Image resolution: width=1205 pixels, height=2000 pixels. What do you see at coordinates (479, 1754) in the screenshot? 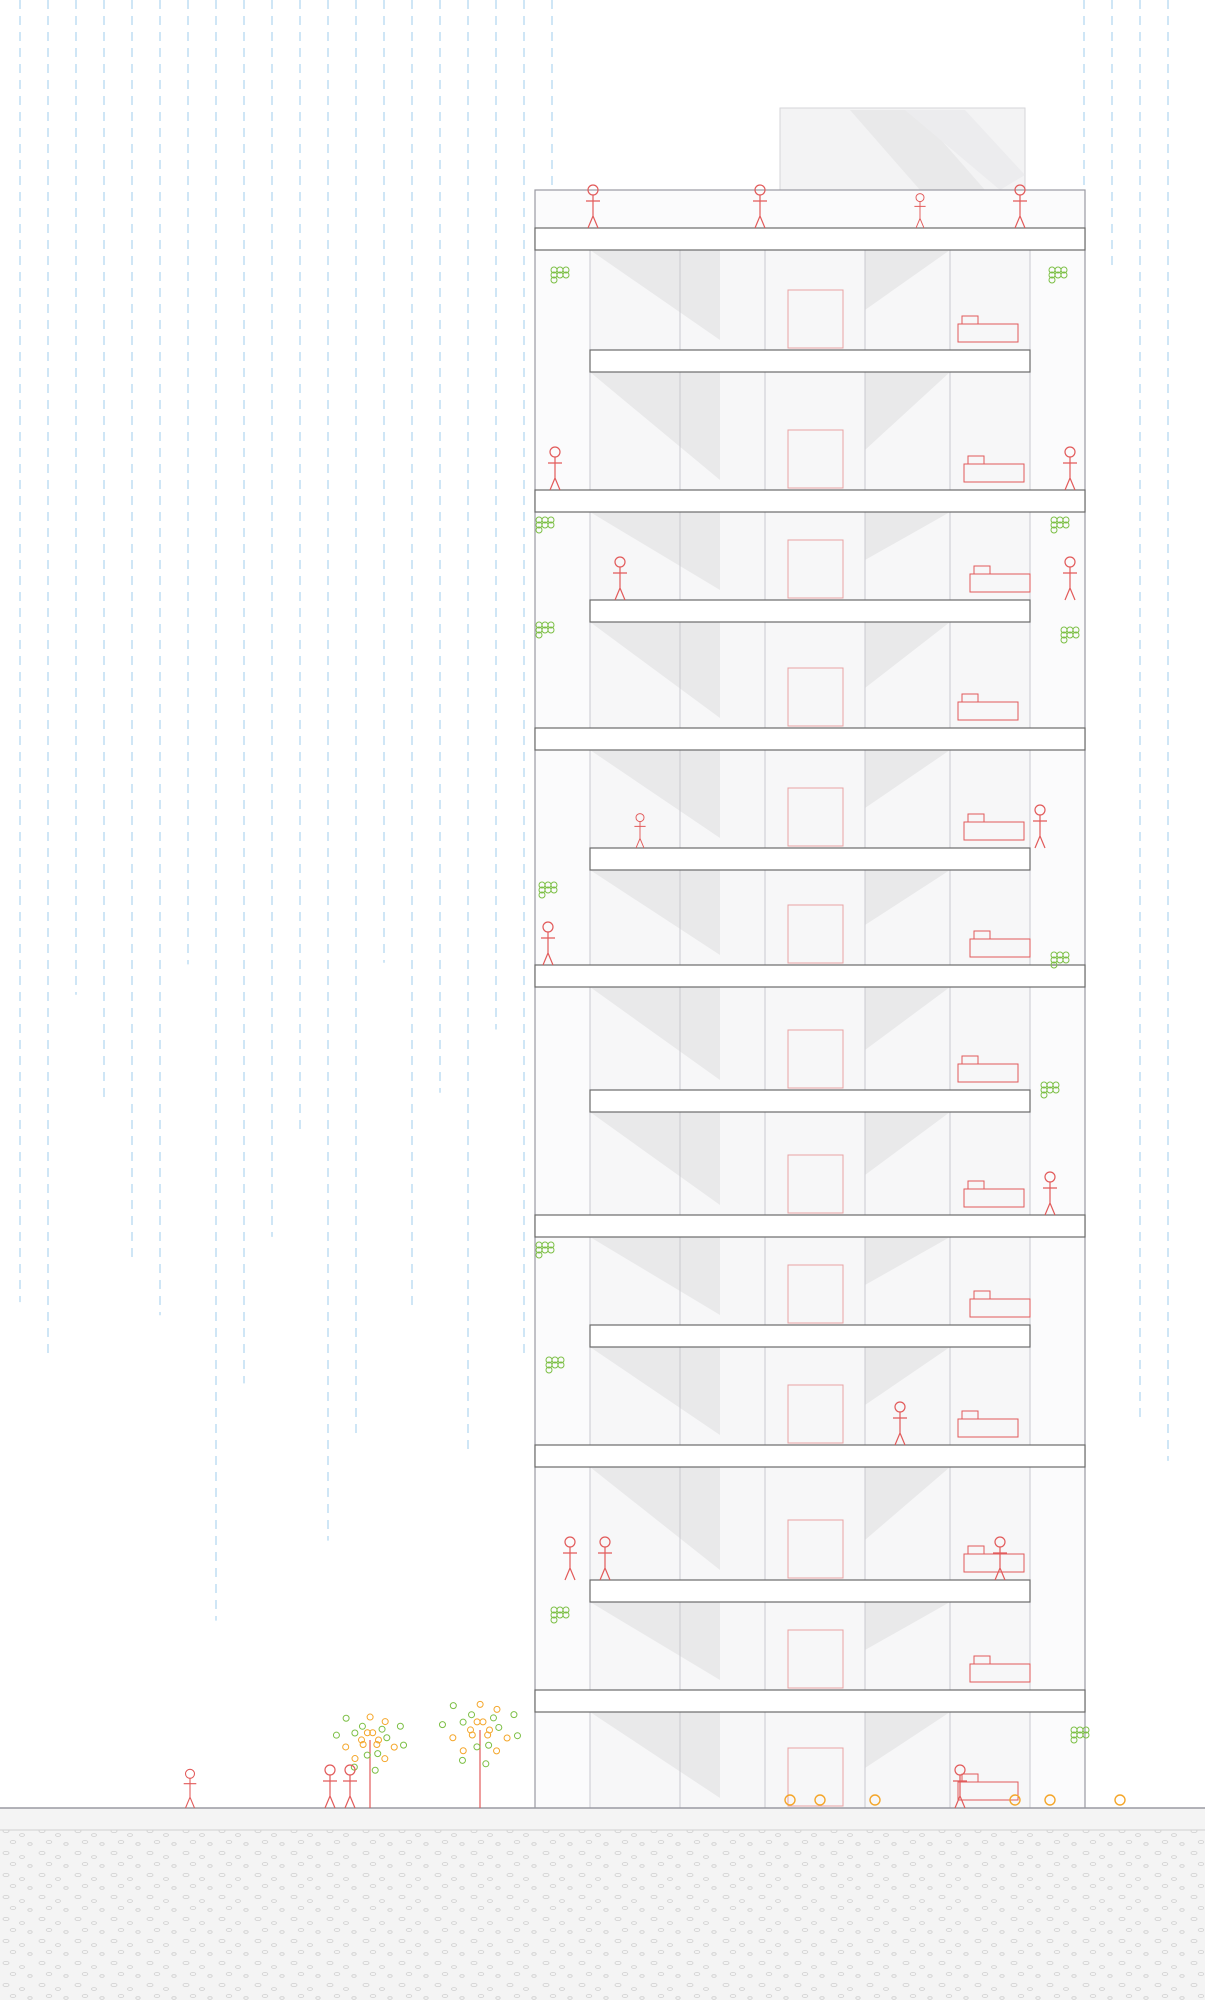
I see `tree` at bounding box center [479, 1754].